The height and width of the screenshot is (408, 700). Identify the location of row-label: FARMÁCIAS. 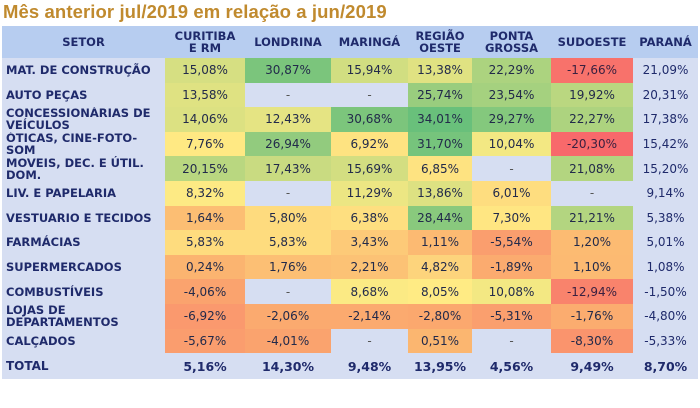
(83, 242).